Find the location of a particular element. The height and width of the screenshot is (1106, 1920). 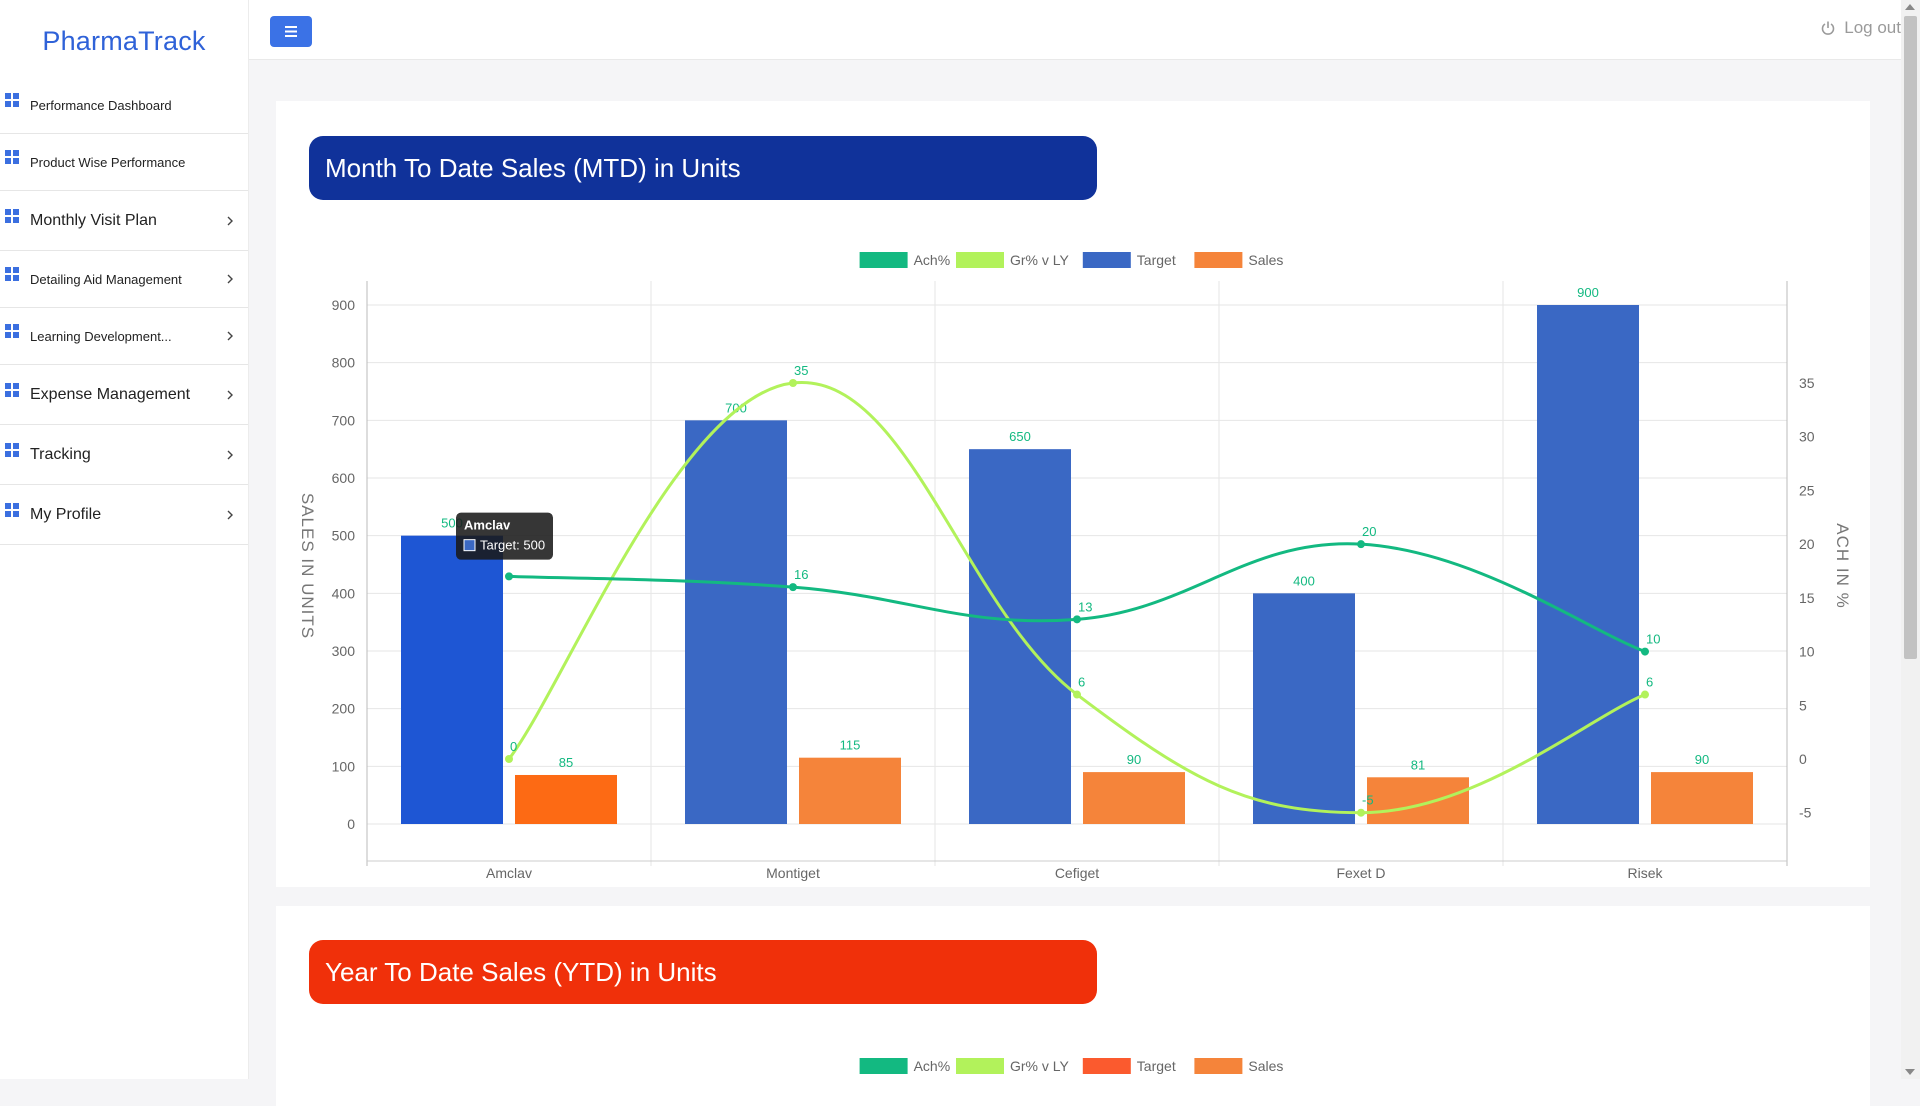

bar-sales-risek is located at coordinates (1702, 798).